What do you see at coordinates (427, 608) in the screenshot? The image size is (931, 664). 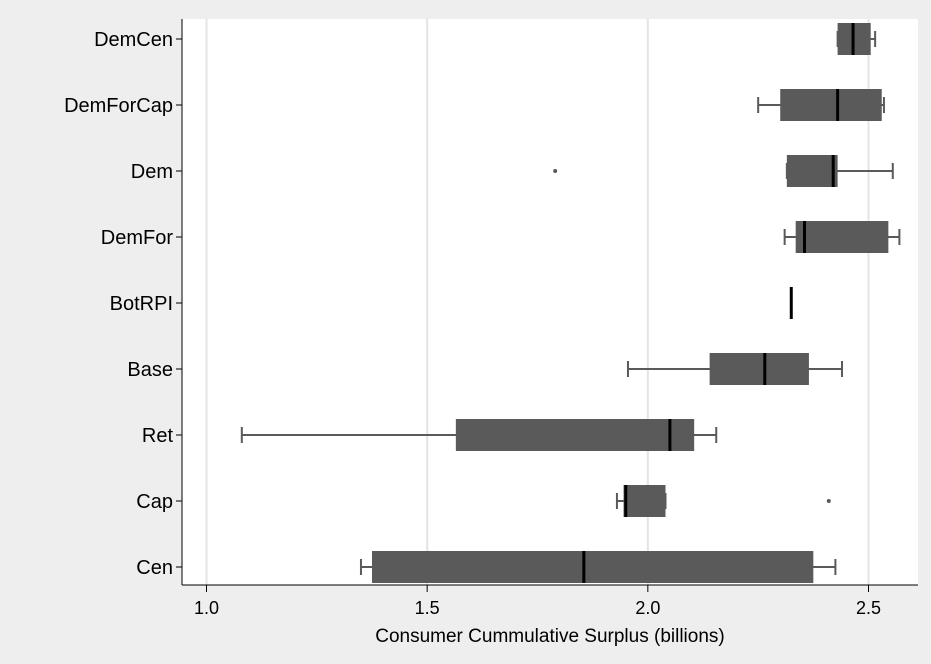 I see `x-tick-label: 1.5` at bounding box center [427, 608].